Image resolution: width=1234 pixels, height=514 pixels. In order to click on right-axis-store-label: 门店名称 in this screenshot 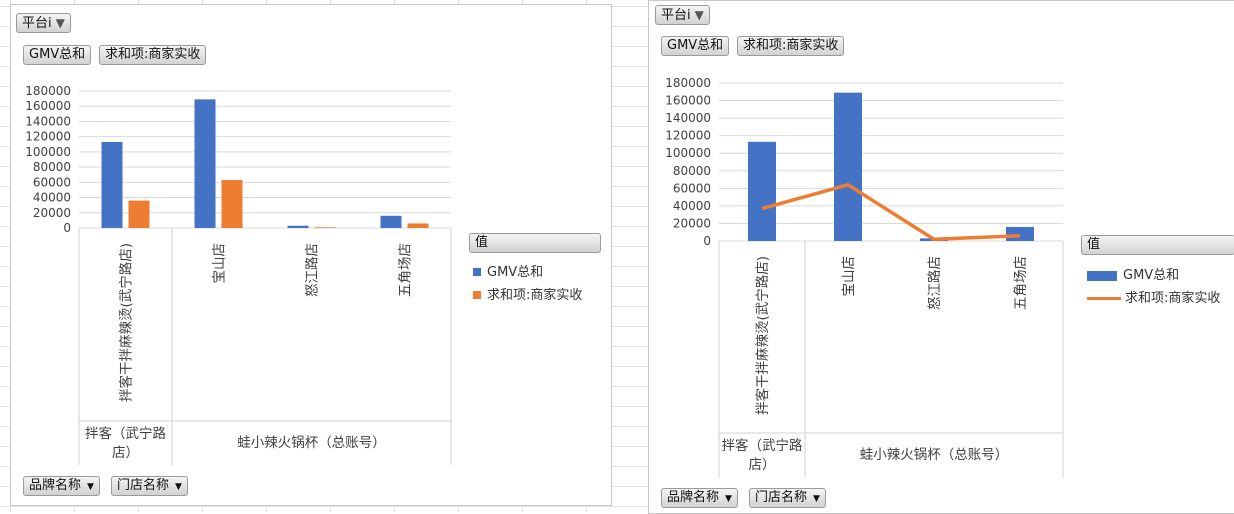, I will do `click(781, 497)`.